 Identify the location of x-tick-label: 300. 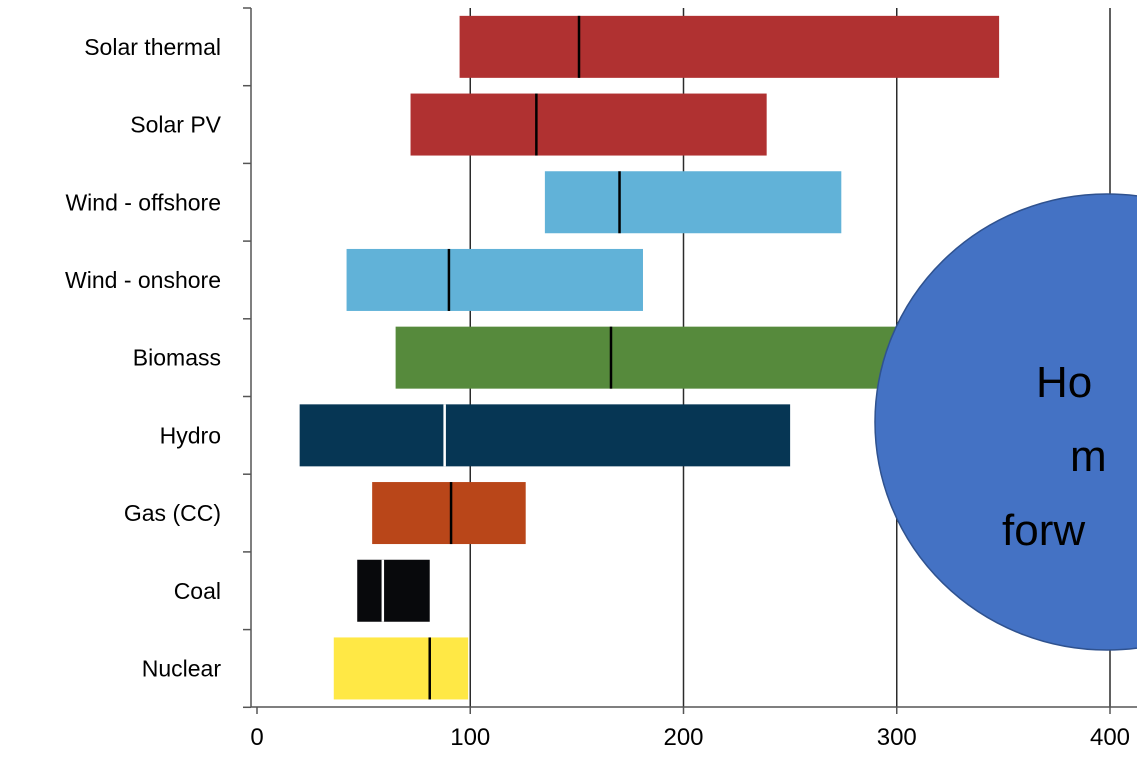
(897, 737).